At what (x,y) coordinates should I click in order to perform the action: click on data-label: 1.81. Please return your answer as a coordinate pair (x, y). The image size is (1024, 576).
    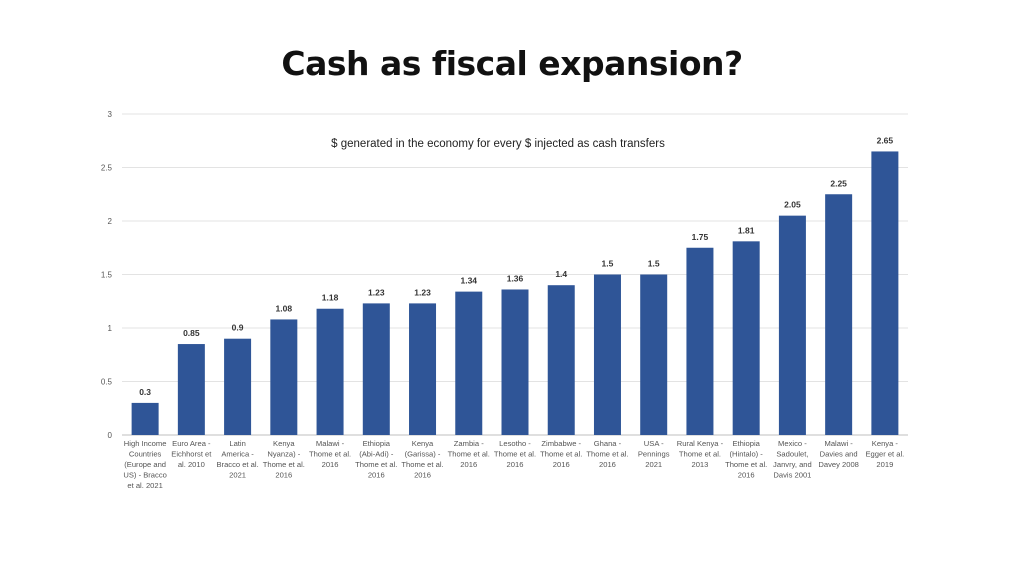
    Looking at the image, I should click on (746, 230).